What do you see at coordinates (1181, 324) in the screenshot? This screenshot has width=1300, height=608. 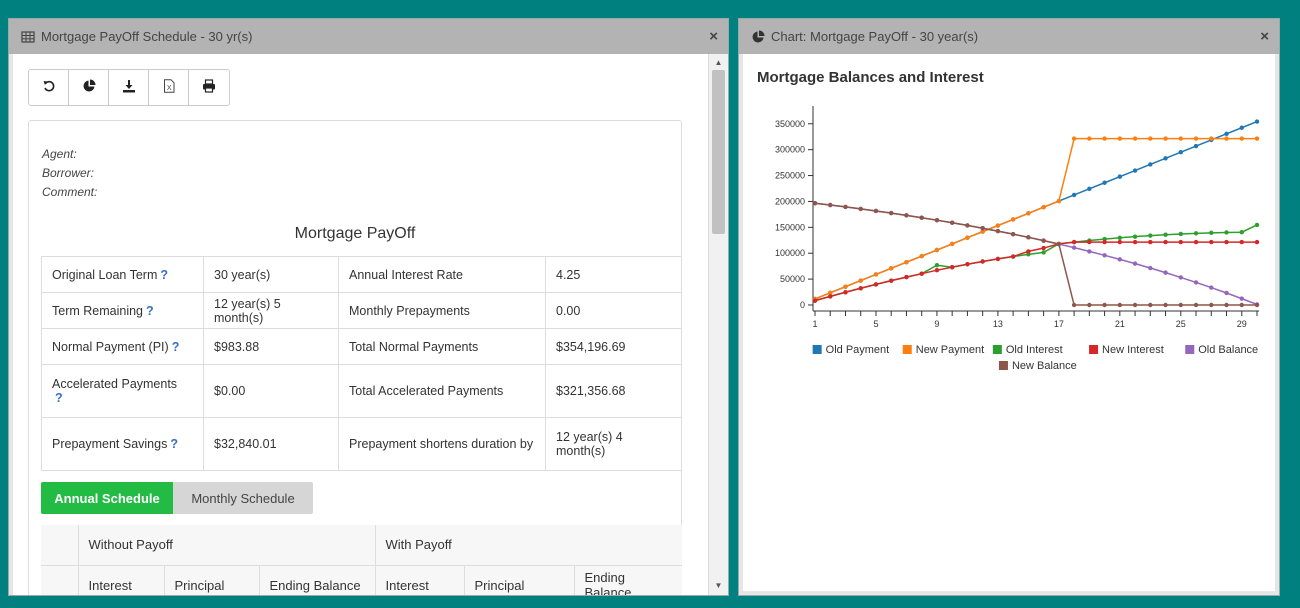 I see `x-tick-label: 25` at bounding box center [1181, 324].